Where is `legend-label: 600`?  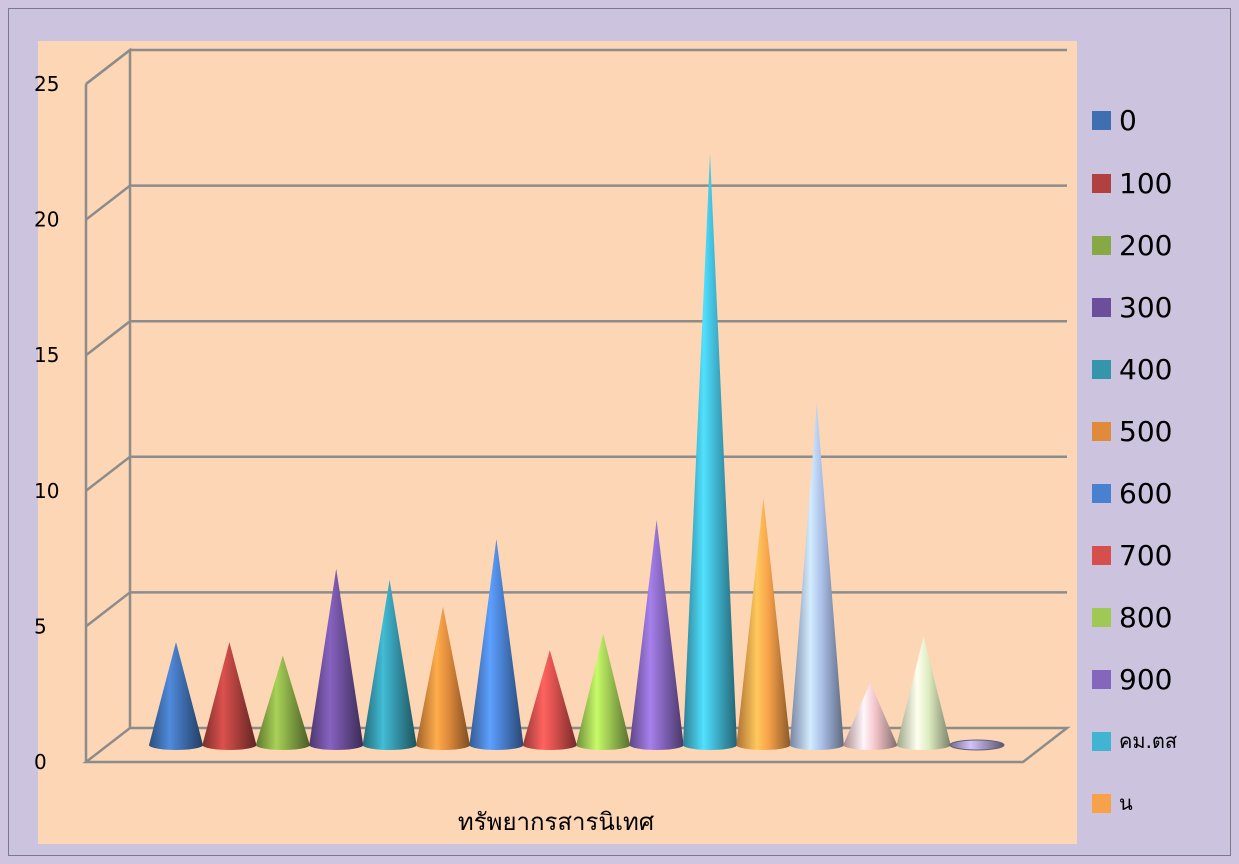 legend-label: 600 is located at coordinates (1146, 493).